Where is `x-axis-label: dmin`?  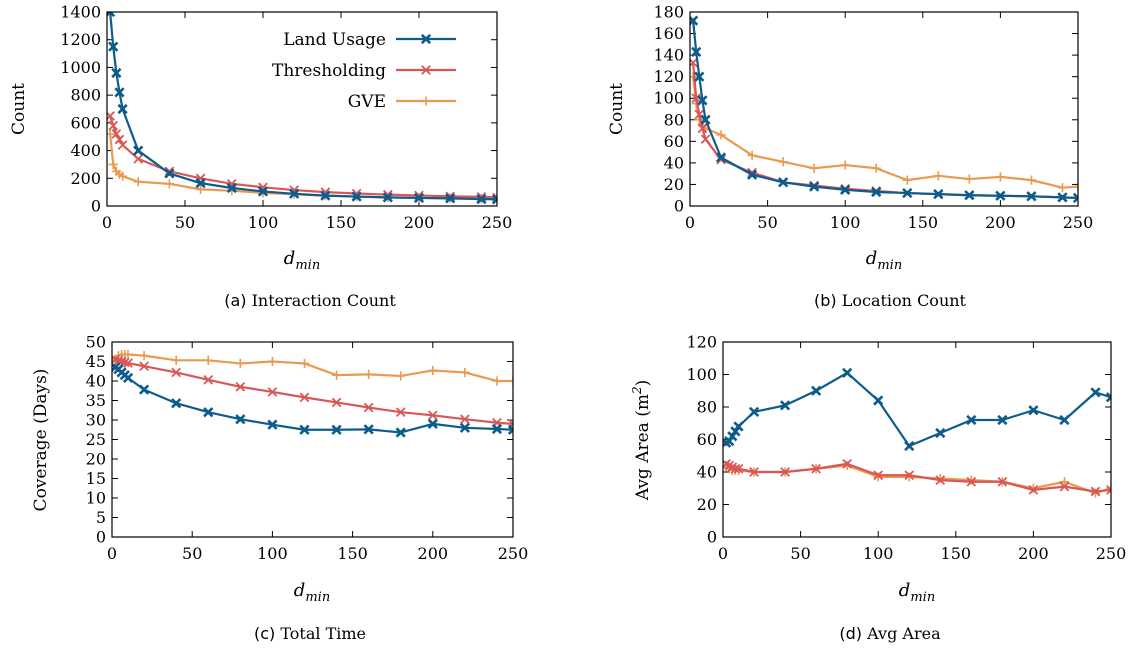 x-axis-label: dmin is located at coordinates (917, 592).